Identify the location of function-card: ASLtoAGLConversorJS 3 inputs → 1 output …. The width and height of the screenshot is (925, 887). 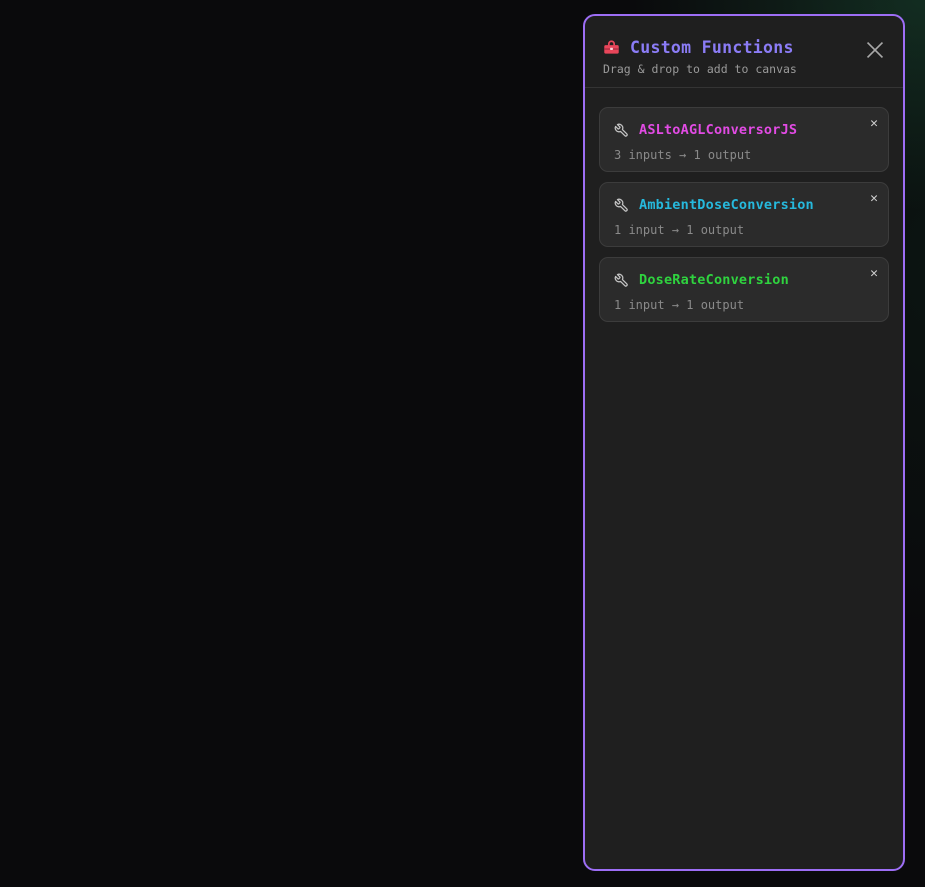
(744, 139).